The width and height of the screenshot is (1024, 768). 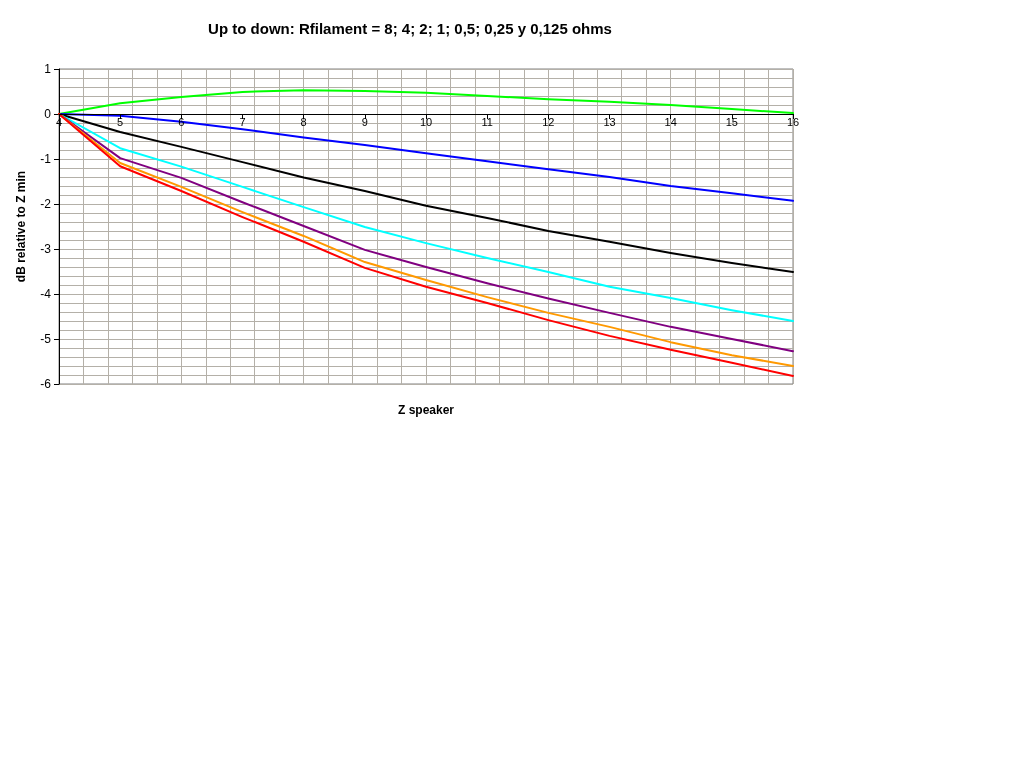 What do you see at coordinates (609, 121) in the screenshot?
I see `x-tick-label: 13` at bounding box center [609, 121].